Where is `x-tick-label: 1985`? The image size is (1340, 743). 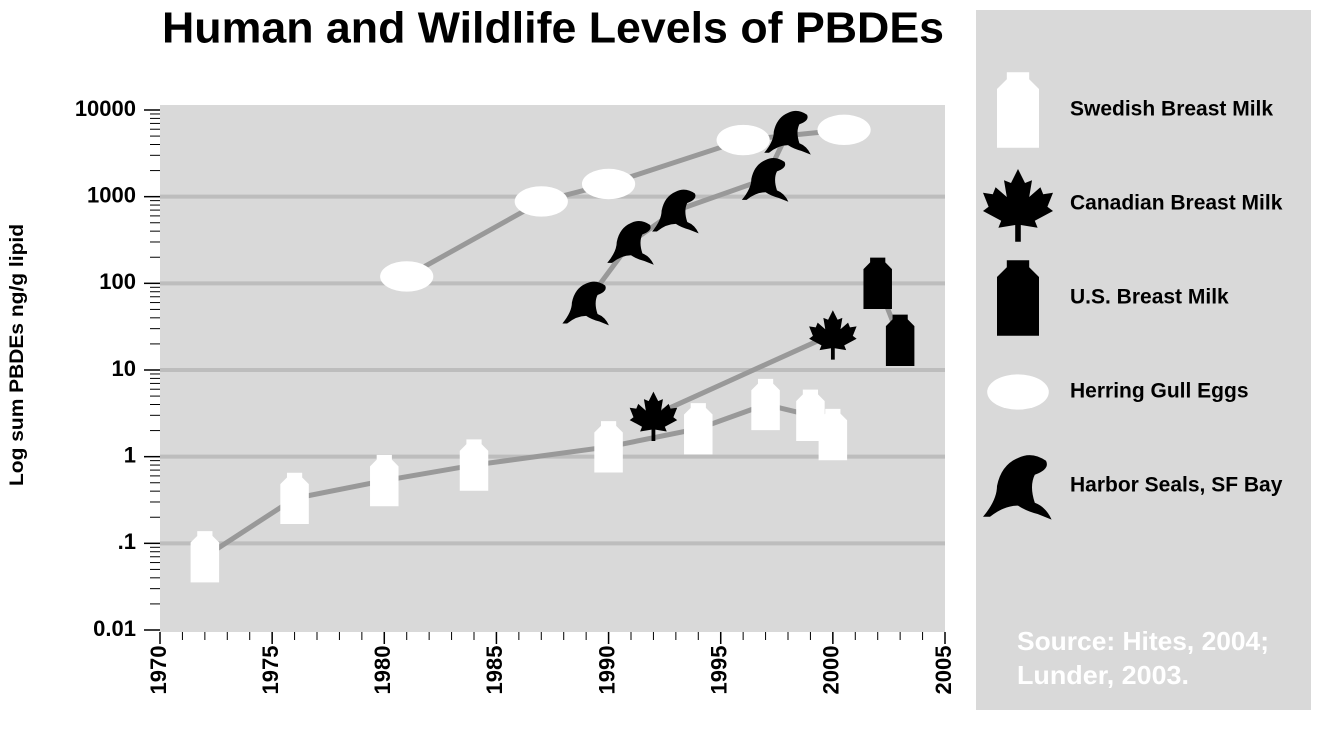 x-tick-label: 1985 is located at coordinates (494, 670).